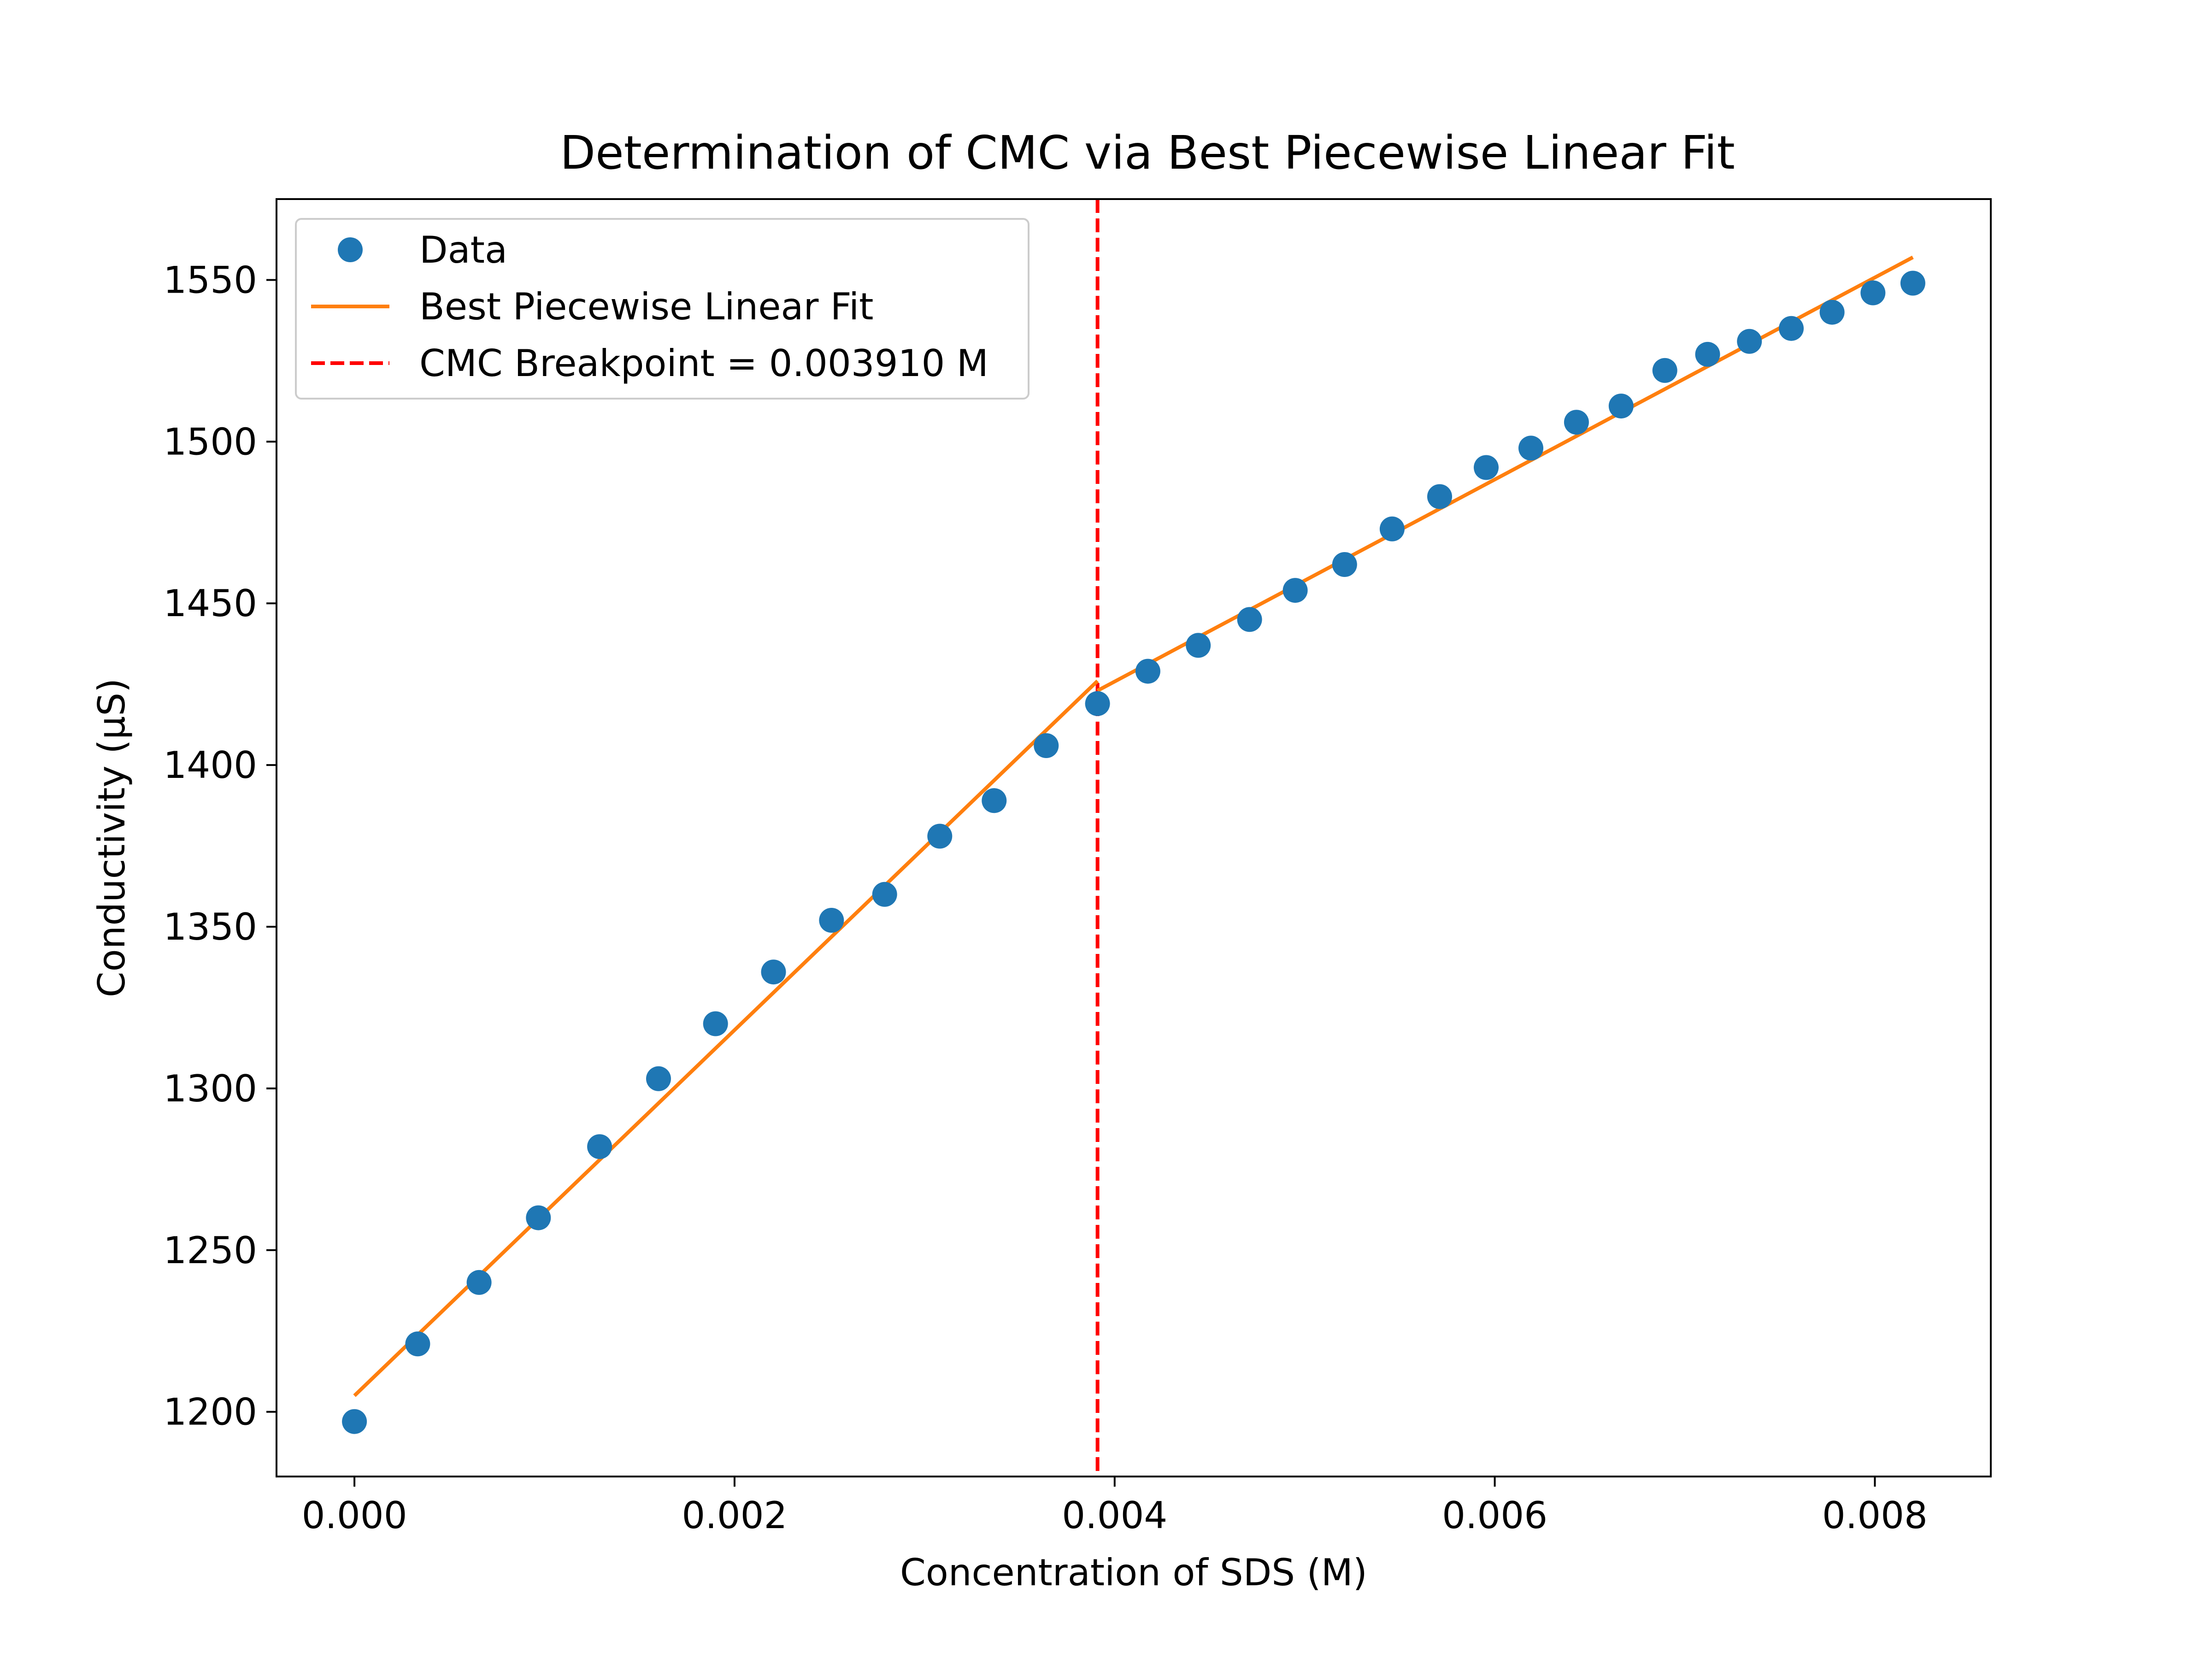 The width and height of the screenshot is (2212, 1659). I want to click on y-tick-label: 1550, so click(210, 280).